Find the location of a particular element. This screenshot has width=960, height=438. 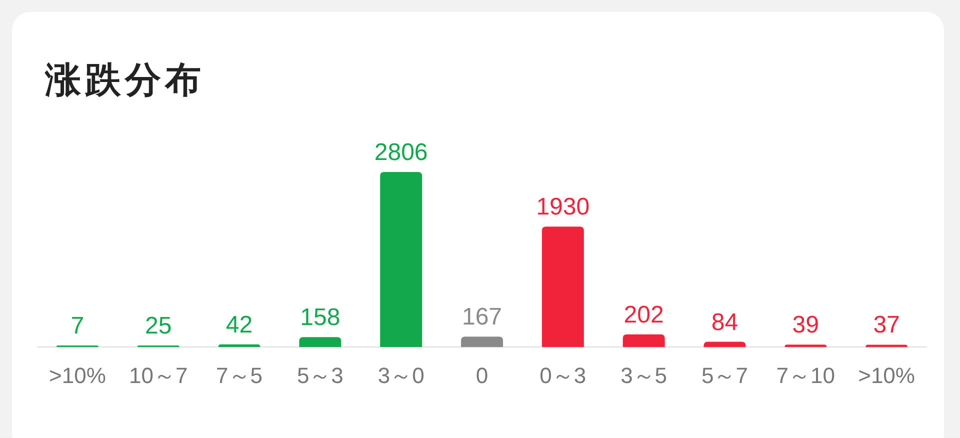

x-tick-label: 3～0 is located at coordinates (401, 375).